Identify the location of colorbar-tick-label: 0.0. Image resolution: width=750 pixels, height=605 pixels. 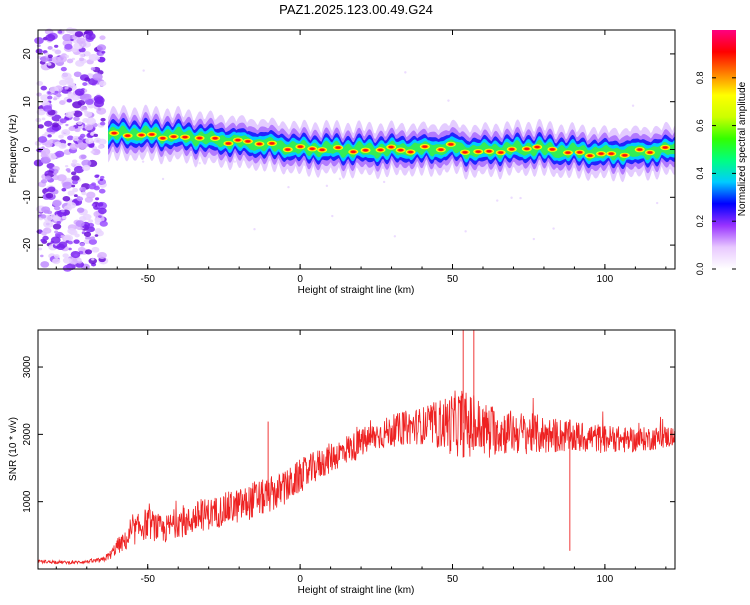
(700, 269).